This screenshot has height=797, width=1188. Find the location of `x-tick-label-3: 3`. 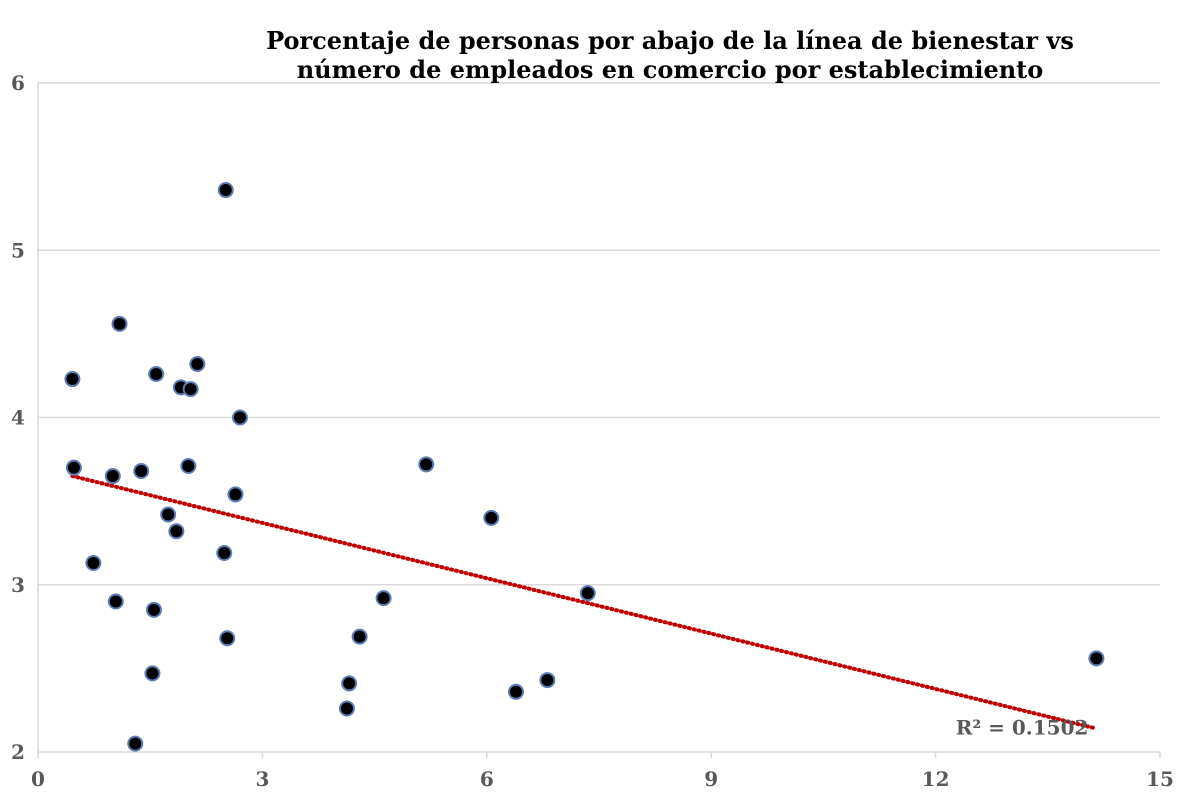

x-tick-label-3: 3 is located at coordinates (262, 779).